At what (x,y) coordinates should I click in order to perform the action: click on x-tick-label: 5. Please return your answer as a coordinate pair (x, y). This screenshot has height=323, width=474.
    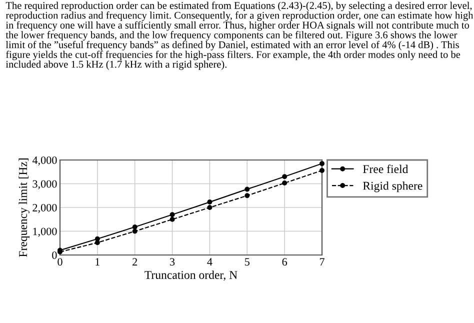
    Looking at the image, I should click on (247, 262).